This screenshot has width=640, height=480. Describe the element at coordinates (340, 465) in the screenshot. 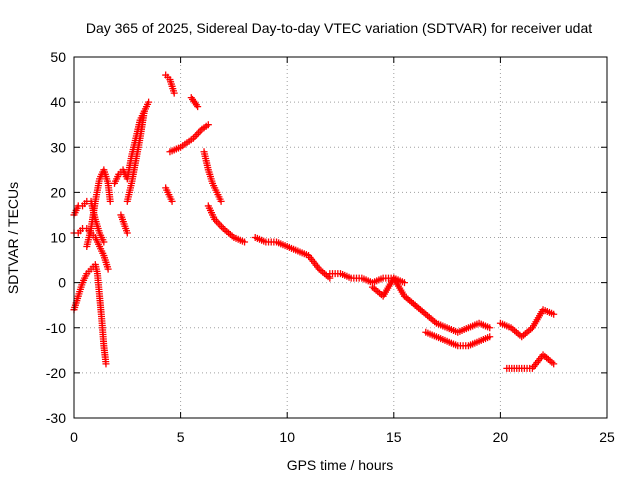

I see `x-axis-label: GPS time / hours` at that location.